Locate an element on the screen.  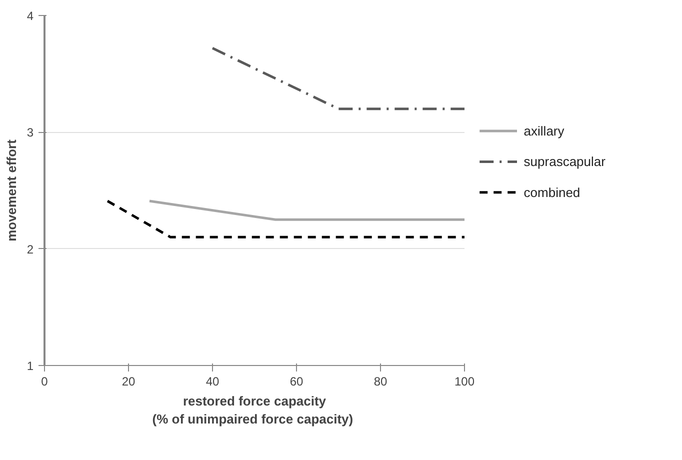
y-tick-label: 4 is located at coordinates (30, 16).